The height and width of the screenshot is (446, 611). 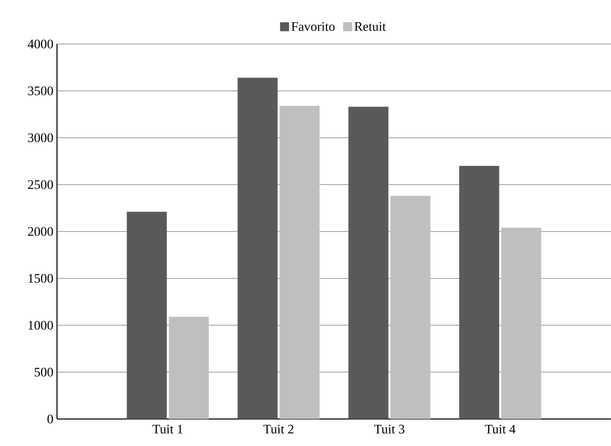 What do you see at coordinates (370, 26) in the screenshot?
I see `legend-label: Retuit` at bounding box center [370, 26].